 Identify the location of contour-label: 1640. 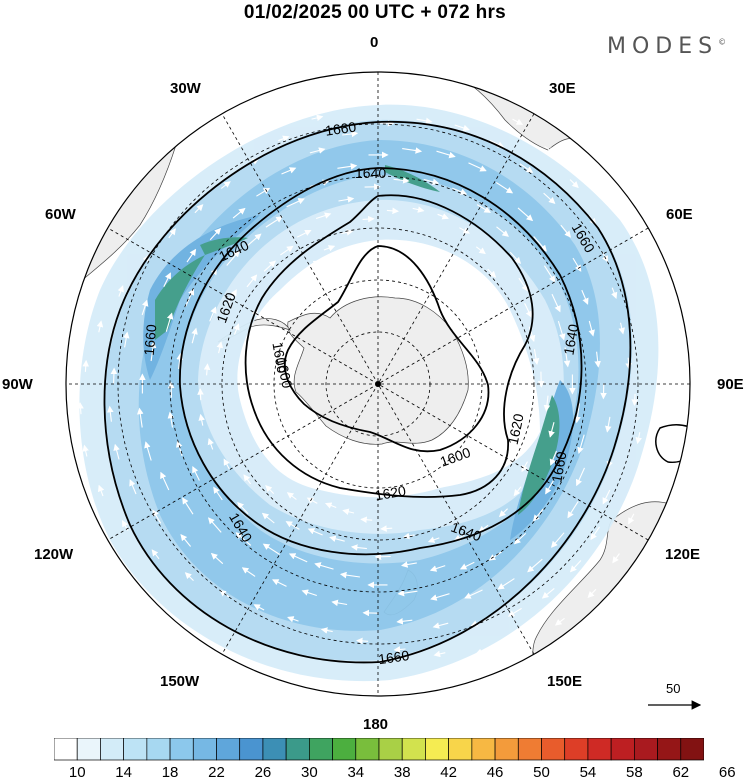
(570, 340).